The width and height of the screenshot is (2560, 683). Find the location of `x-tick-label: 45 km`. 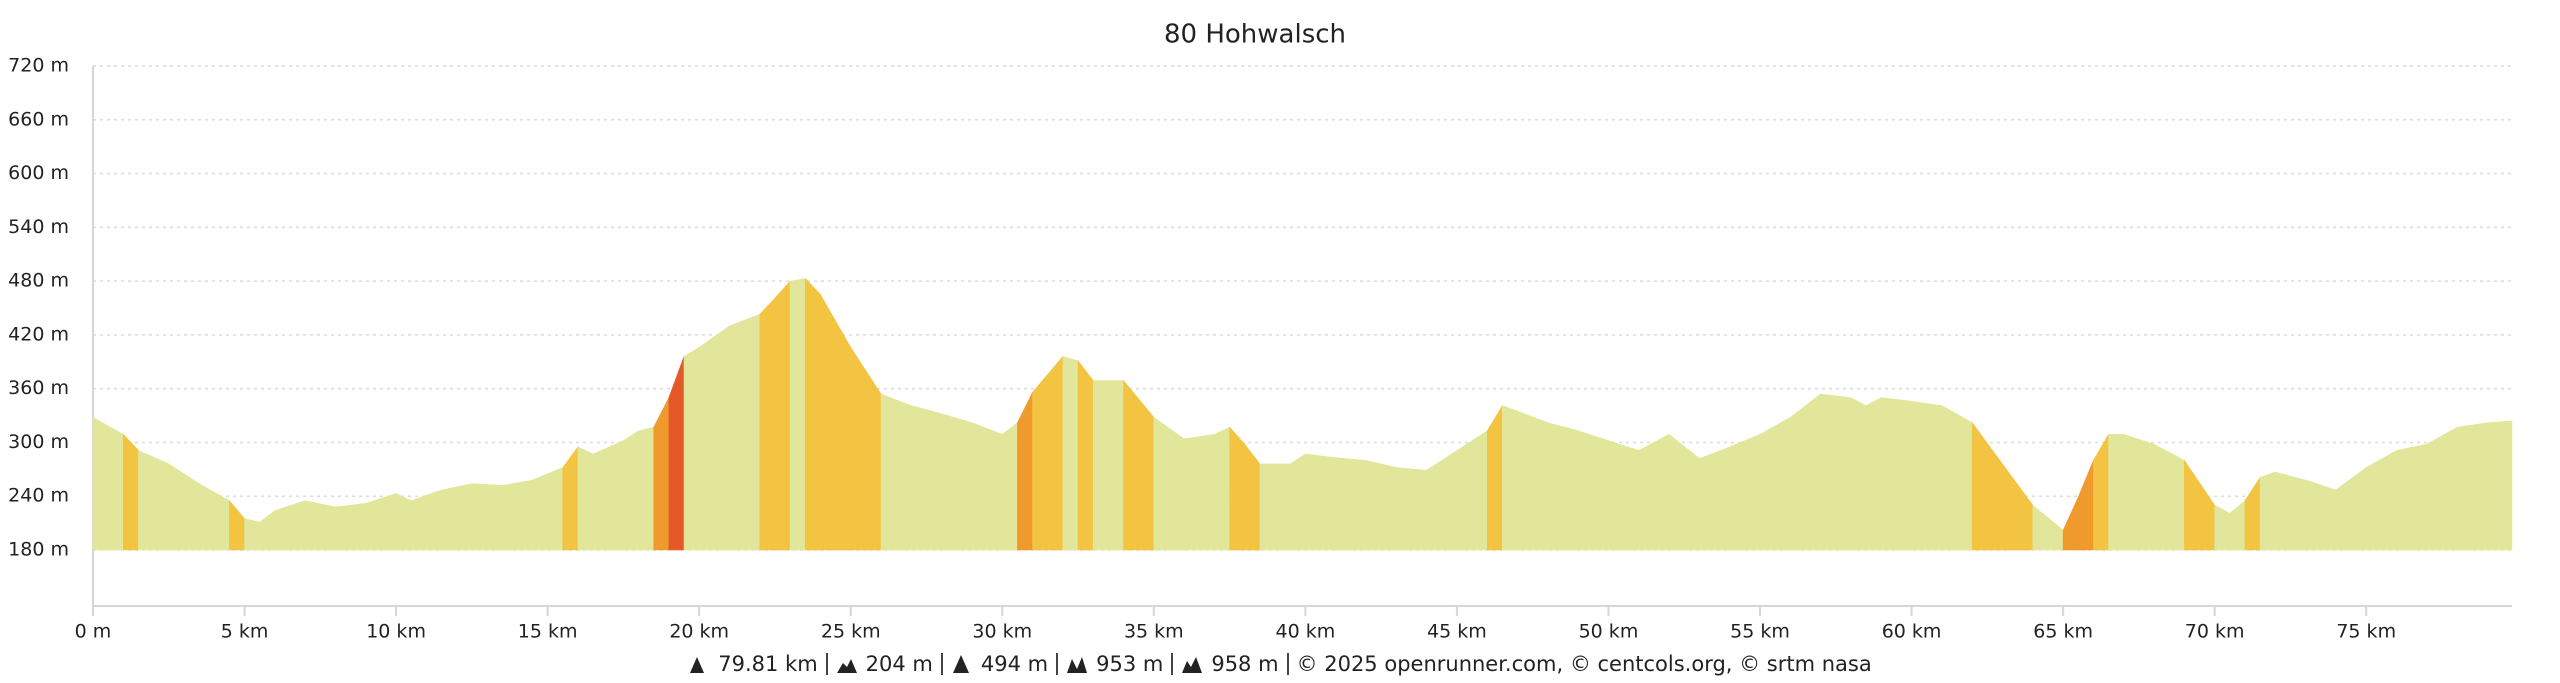

x-tick-label: 45 km is located at coordinates (1457, 632).